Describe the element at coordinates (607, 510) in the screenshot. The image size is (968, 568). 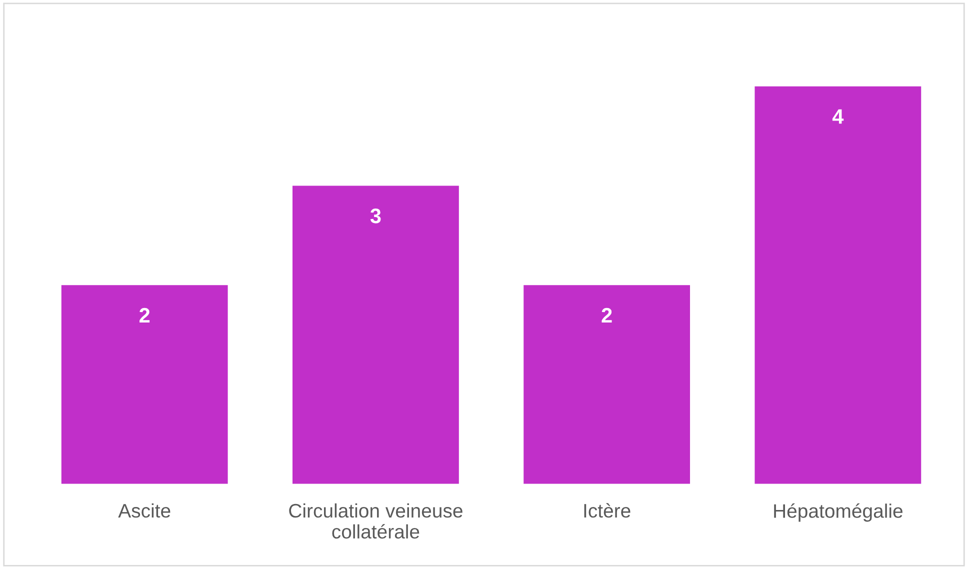
I see `x-tick-label: Ictère` at that location.